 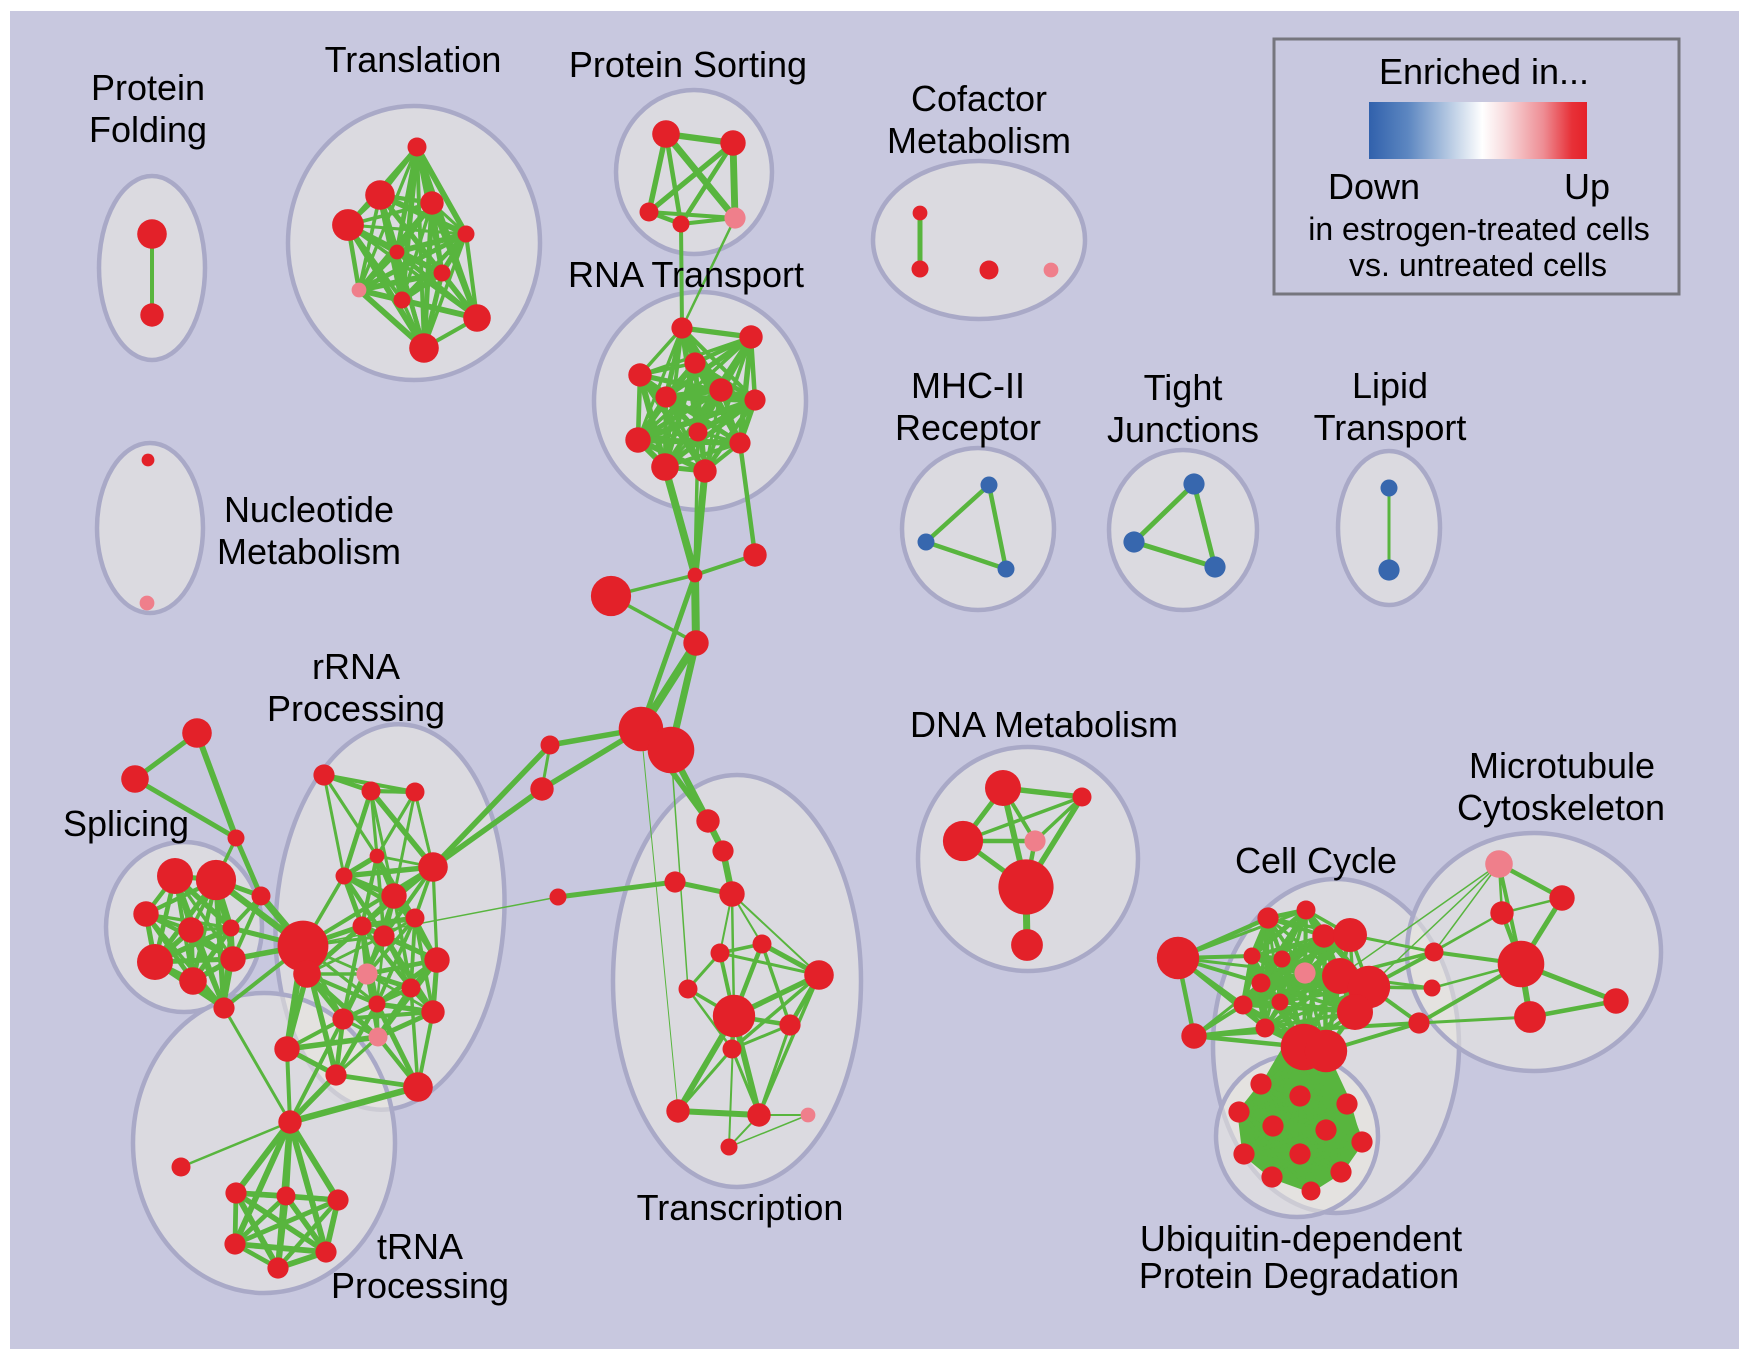 What do you see at coordinates (1299, 1275) in the screenshot?
I see `svg-text: Protein Degradation` at bounding box center [1299, 1275].